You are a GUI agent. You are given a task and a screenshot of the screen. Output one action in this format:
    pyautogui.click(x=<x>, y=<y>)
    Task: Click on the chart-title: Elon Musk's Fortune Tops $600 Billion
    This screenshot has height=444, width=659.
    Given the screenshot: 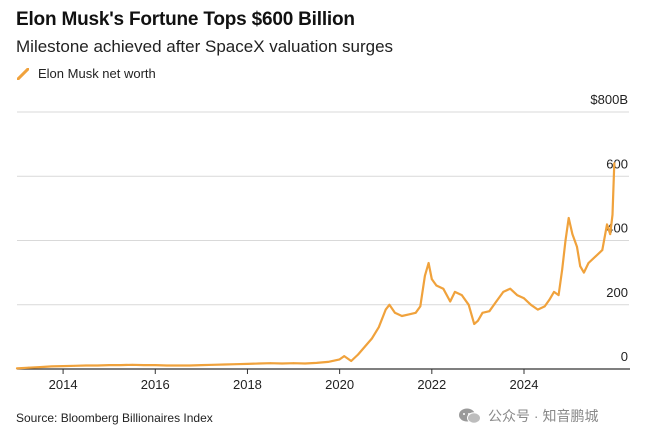 What is the action you would take?
    pyautogui.click(x=185, y=19)
    